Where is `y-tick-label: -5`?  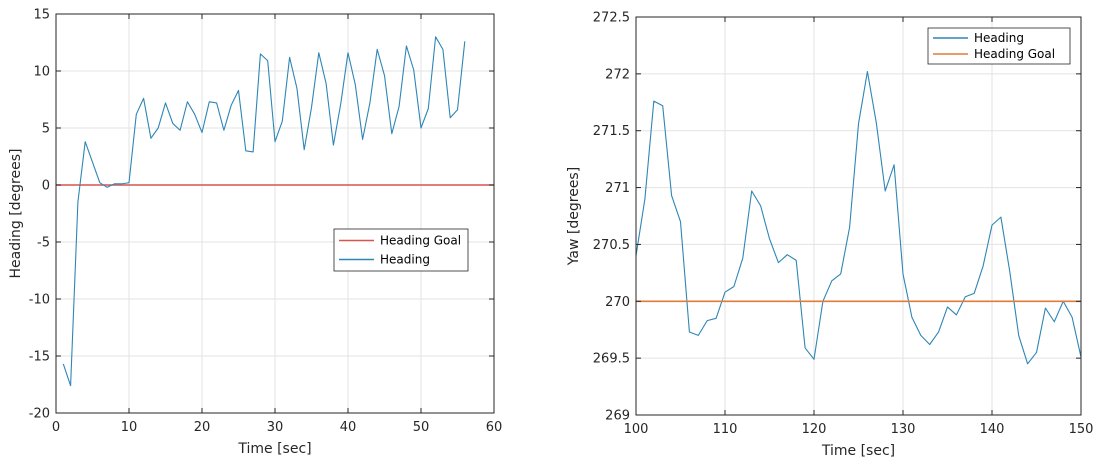 y-tick-label: -5 is located at coordinates (43, 243).